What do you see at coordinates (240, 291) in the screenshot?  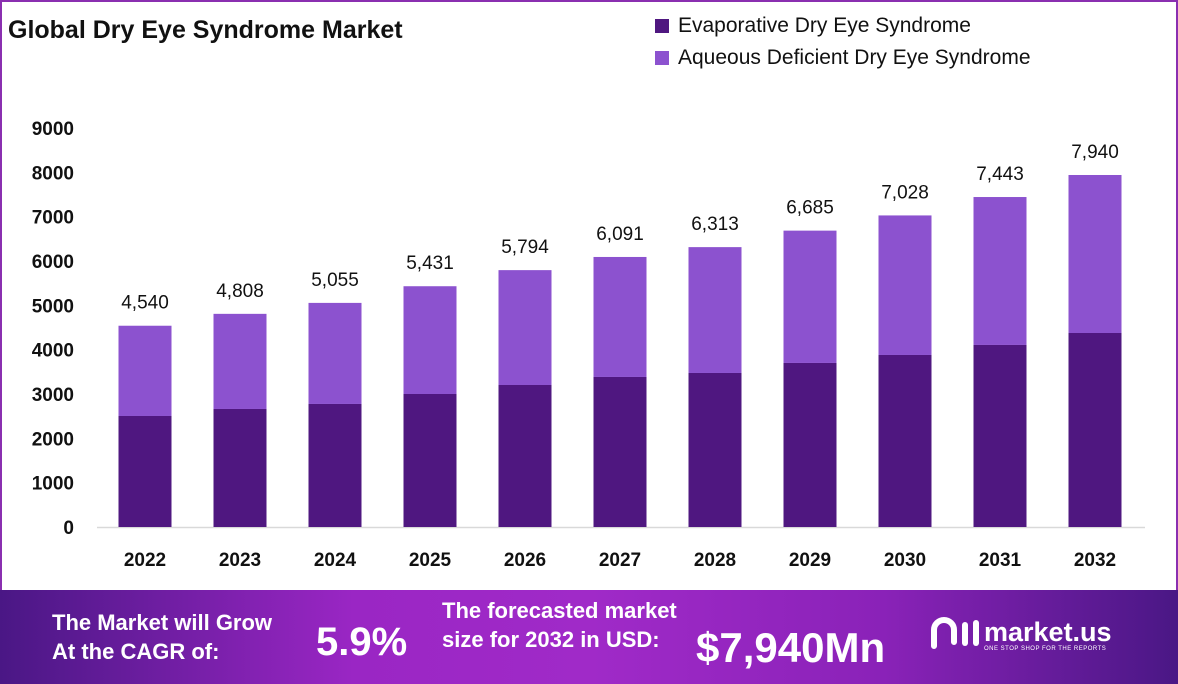 I see `total-data-label: 4,808` at bounding box center [240, 291].